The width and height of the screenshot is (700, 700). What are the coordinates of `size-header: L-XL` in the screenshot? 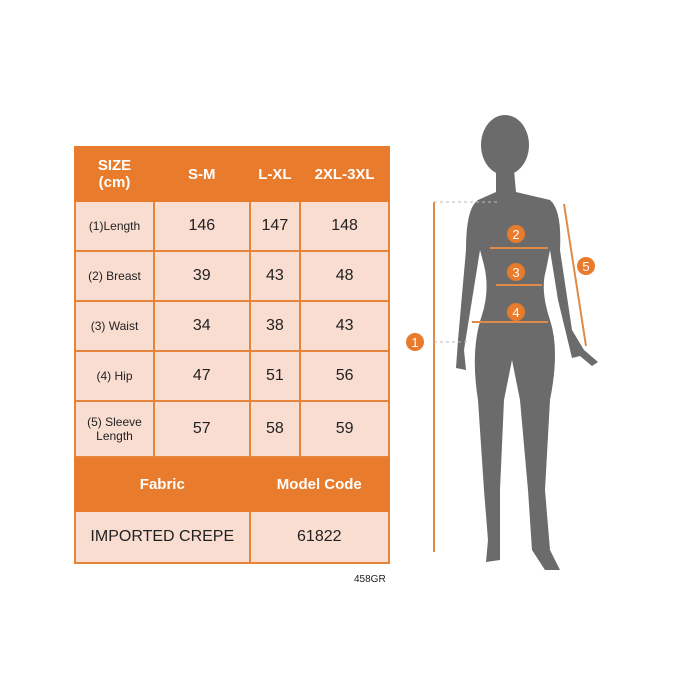 It's located at (275, 174).